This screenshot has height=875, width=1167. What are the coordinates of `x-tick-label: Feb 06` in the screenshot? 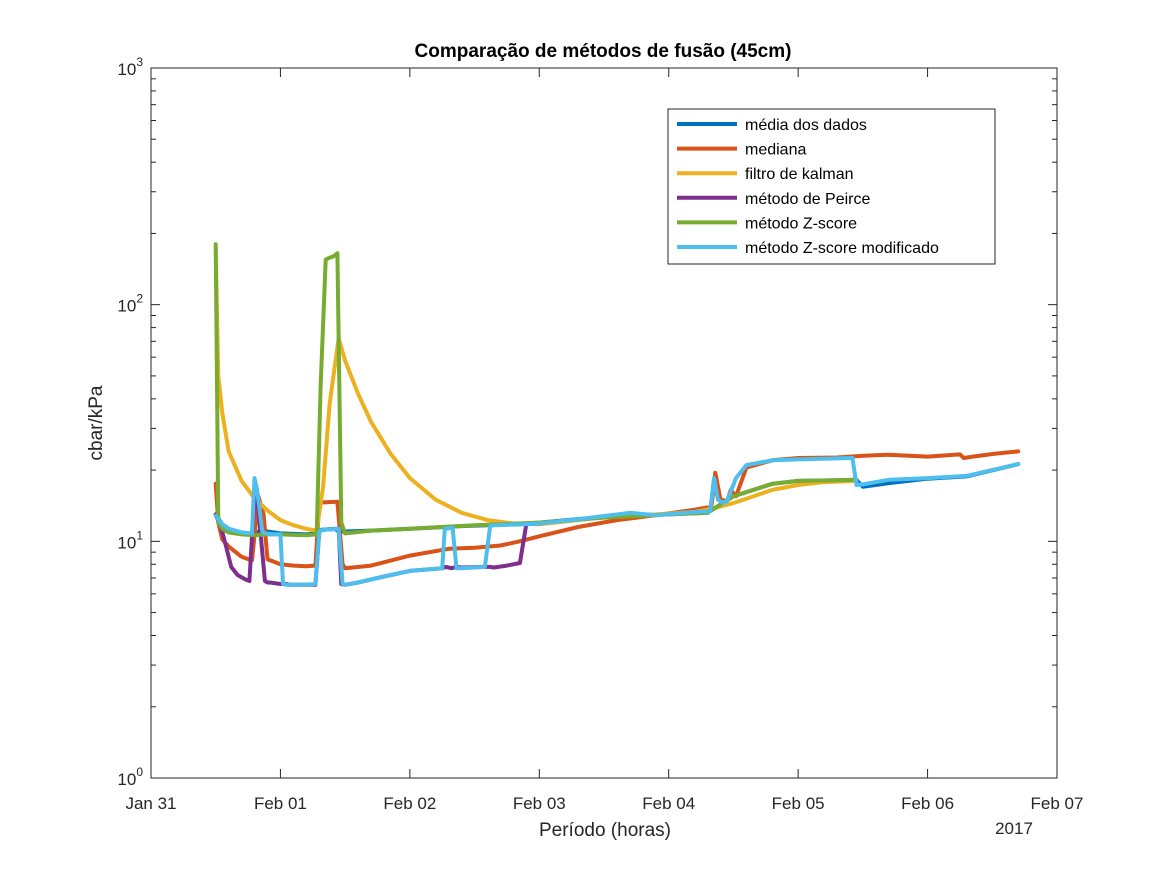 It's located at (927, 803).